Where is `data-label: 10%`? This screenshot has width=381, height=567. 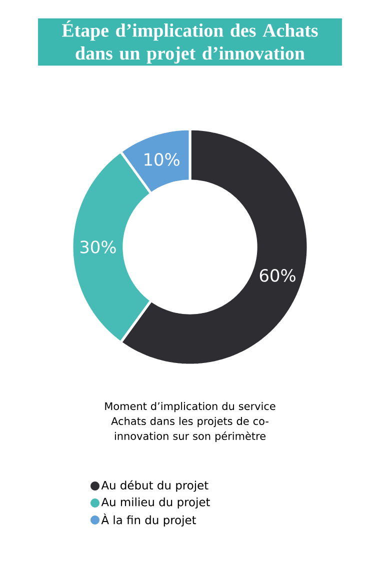
data-label: 10% is located at coordinates (162, 159).